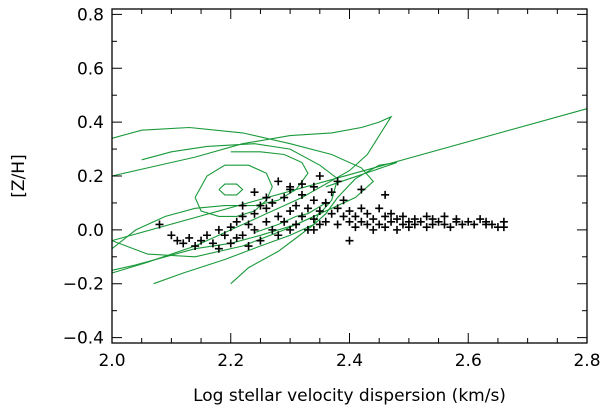  I want to click on y-tick-label: 0.6, so click(90, 69).